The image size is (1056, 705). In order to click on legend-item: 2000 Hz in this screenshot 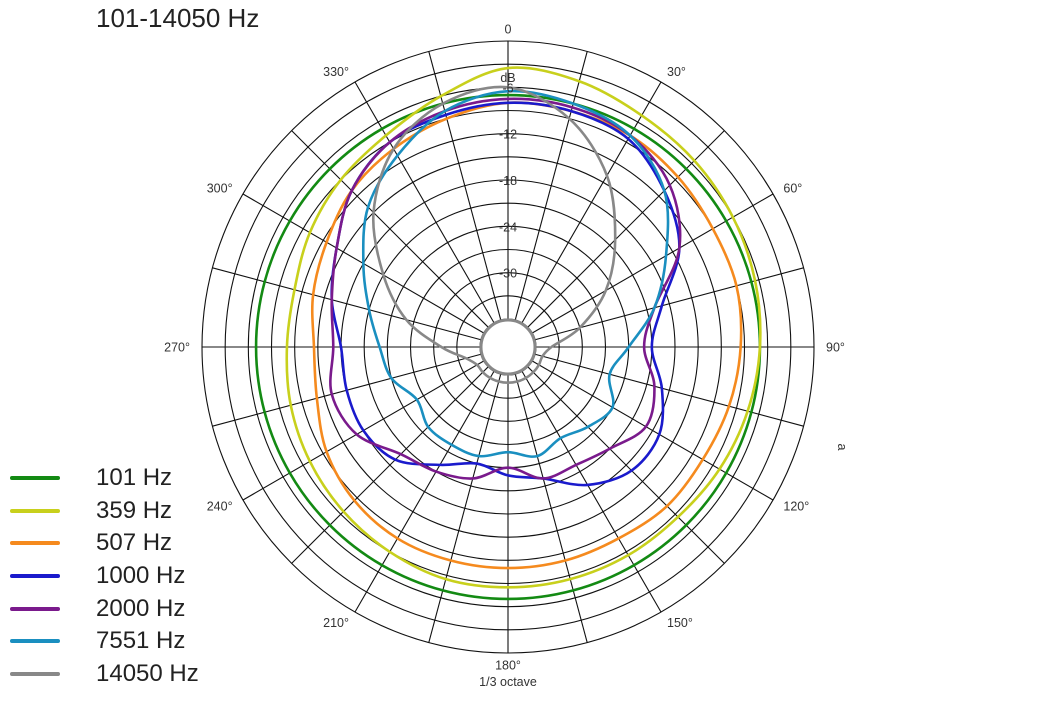, I will do `click(125, 608)`.